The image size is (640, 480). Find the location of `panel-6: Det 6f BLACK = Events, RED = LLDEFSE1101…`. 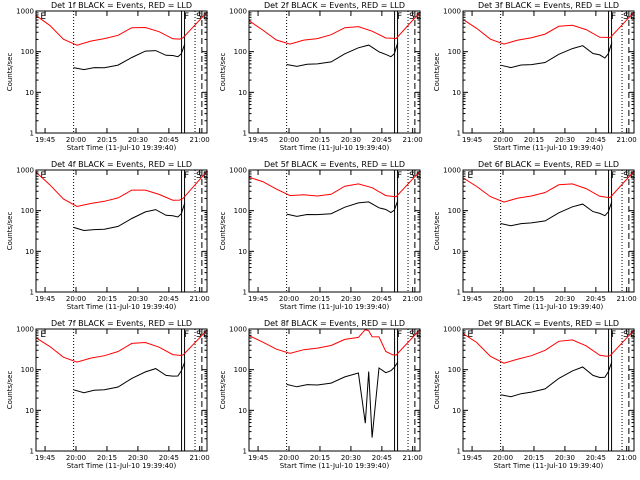

panel-6: Det 6f BLACK = Events, RED = LLDEFSE1101… is located at coordinates (535, 235).